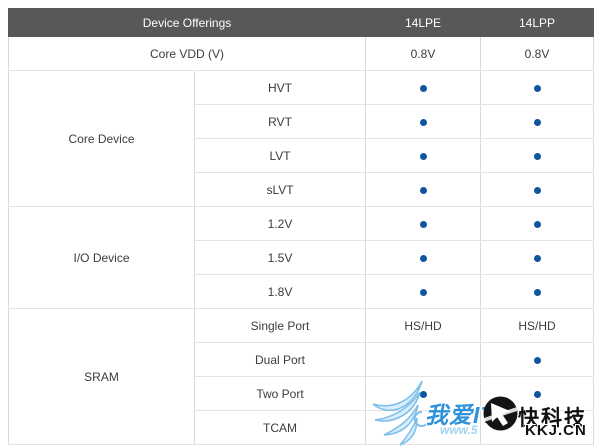 This screenshot has width=600, height=446. Describe the element at coordinates (556, 430) in the screenshot. I see `watermark-brand-domain: KKJ.CN` at that location.